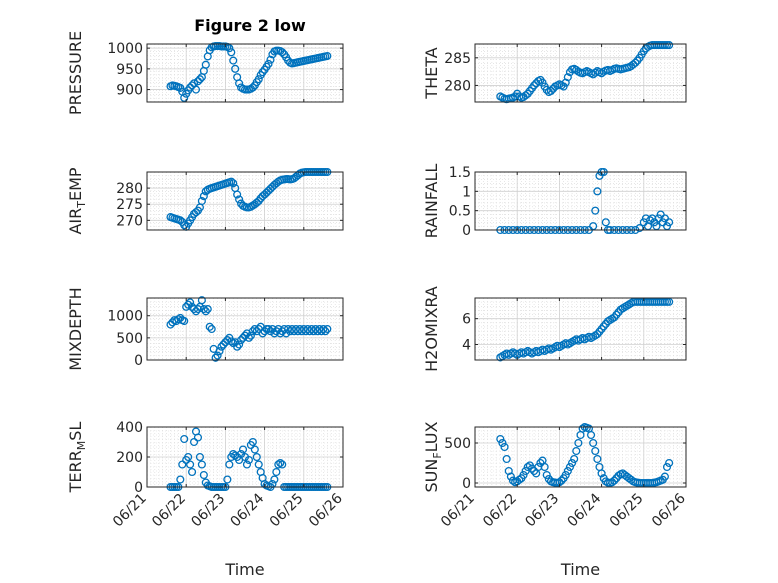 The width and height of the screenshot is (778, 583). Describe the element at coordinates (77, 458) in the screenshot. I see `y-axis-label: TERRMSL` at that location.